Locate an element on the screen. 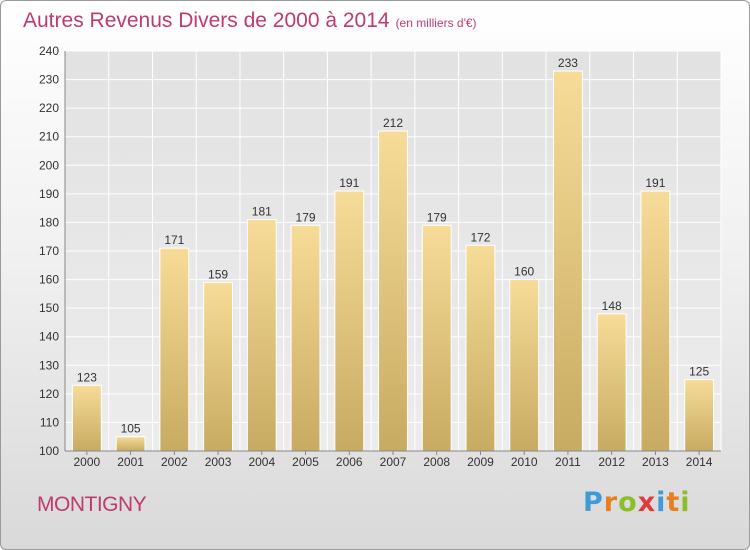 This screenshot has width=750, height=550. x-tick-label: 2012 is located at coordinates (611, 462).